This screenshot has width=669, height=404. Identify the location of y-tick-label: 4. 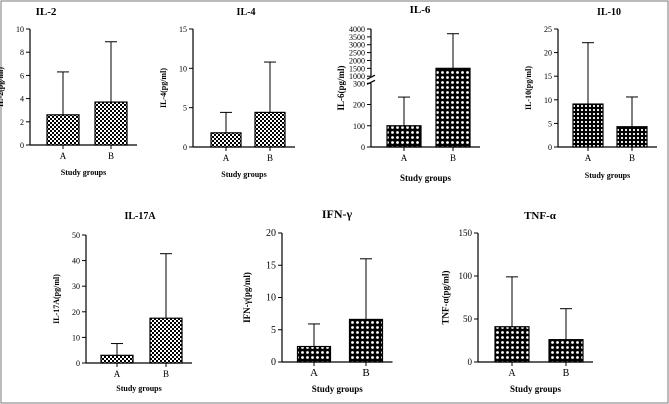
(22, 99).